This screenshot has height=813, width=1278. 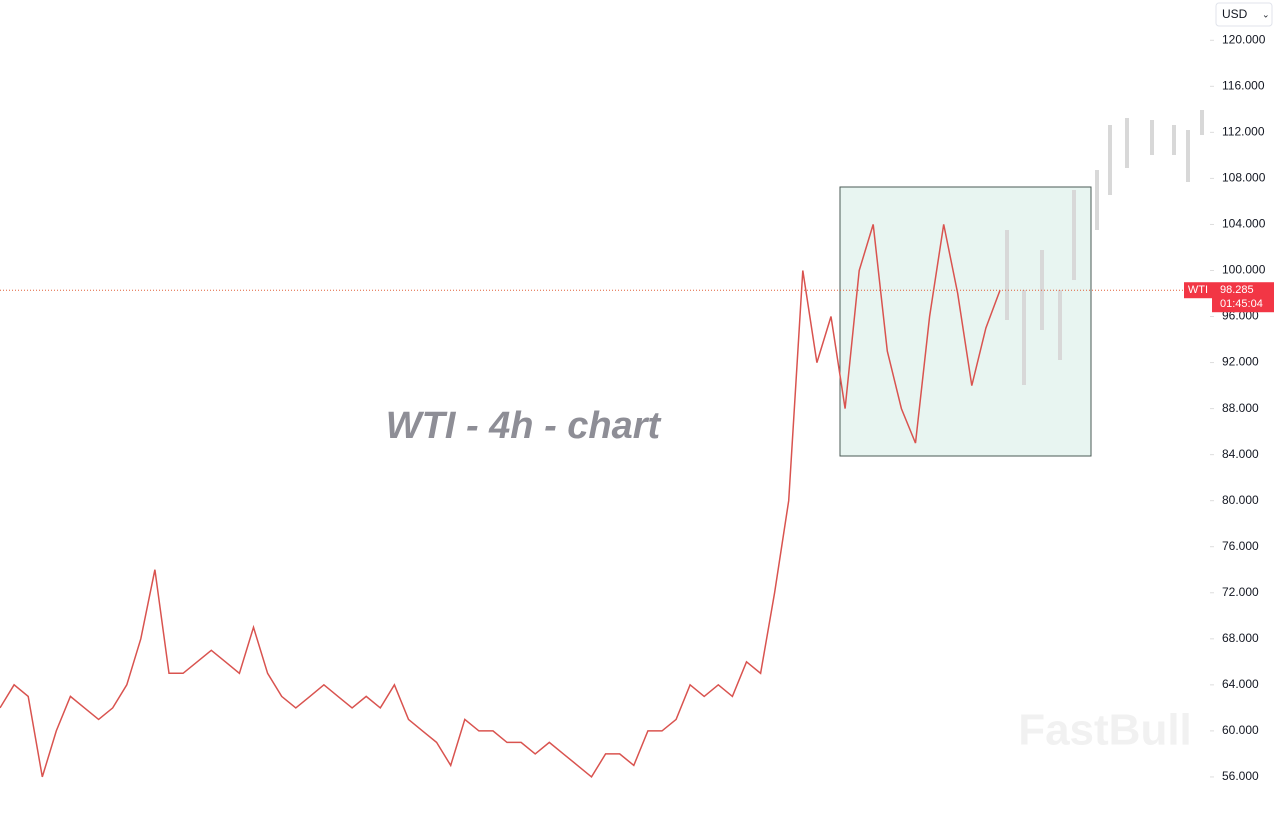 I want to click on currency-label: USD, so click(x=1235, y=14).